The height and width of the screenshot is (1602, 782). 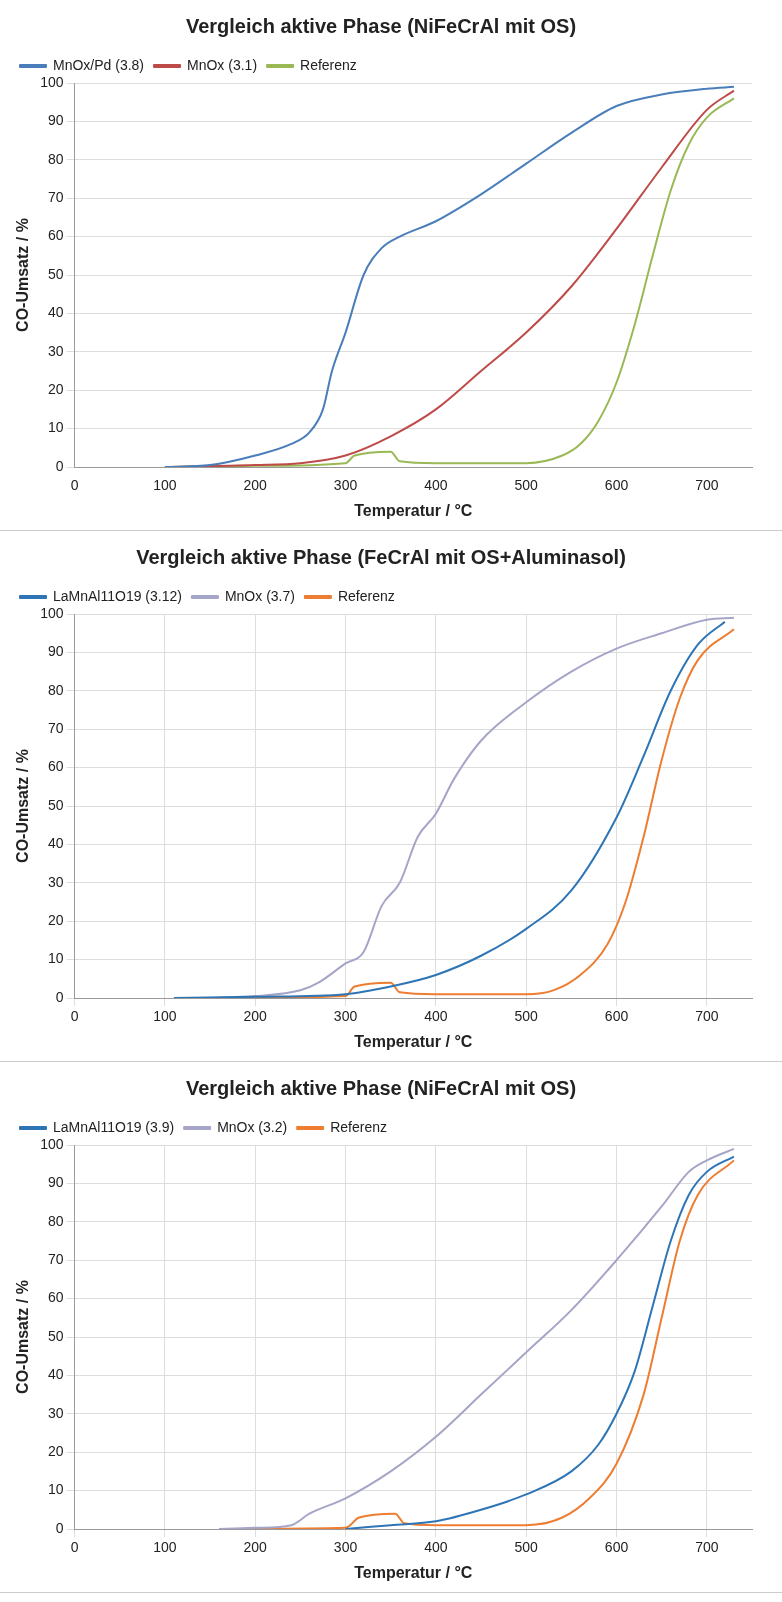 What do you see at coordinates (539, 1342) in the screenshot?
I see `line-series` at bounding box center [539, 1342].